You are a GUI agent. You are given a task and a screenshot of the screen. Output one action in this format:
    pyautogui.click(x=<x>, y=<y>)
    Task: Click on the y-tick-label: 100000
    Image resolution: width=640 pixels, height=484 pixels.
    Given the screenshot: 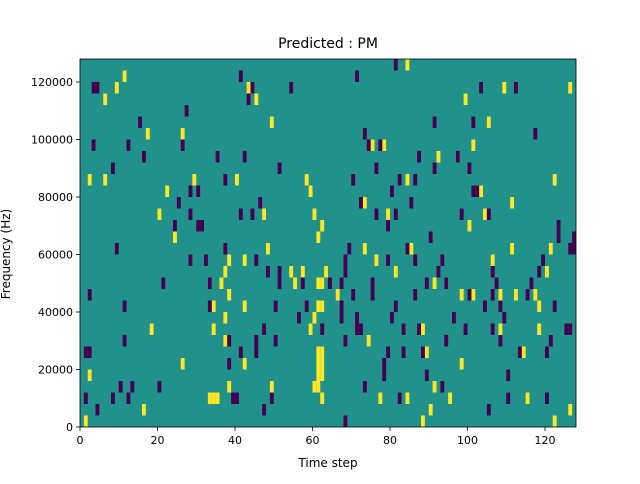 What is the action you would take?
    pyautogui.click(x=52, y=140)
    